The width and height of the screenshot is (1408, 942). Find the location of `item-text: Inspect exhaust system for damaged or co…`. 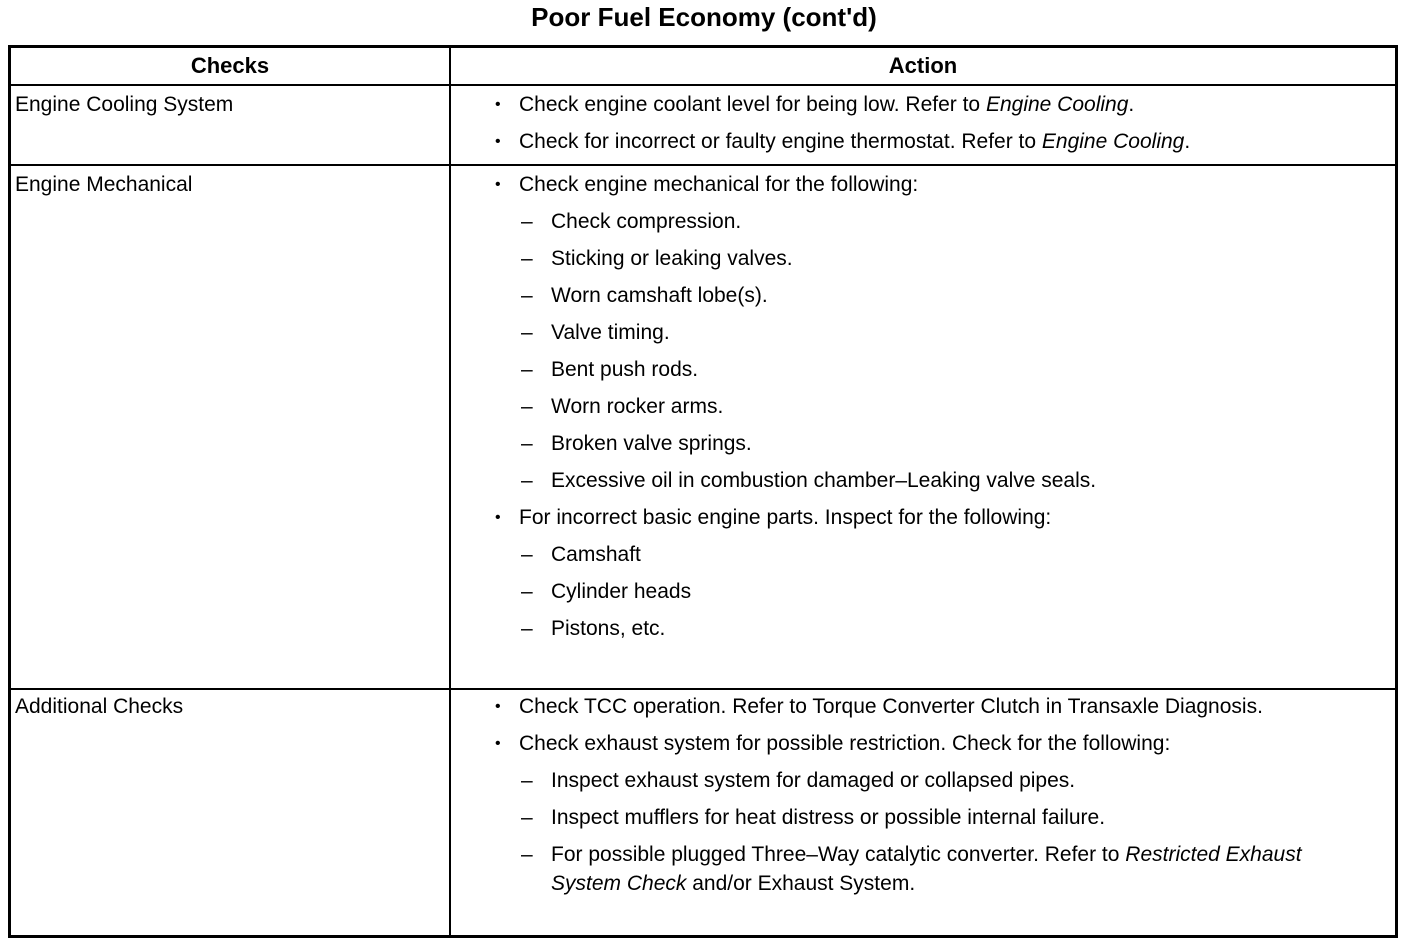

item-text: Inspect exhaust system for damaged or co… is located at coordinates (813, 780).